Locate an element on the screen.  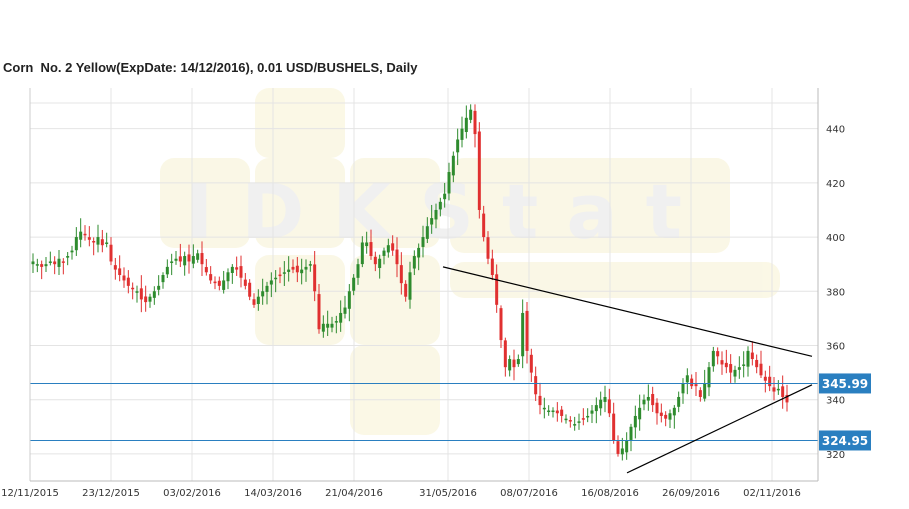
support-trendline is located at coordinates (719, 429).